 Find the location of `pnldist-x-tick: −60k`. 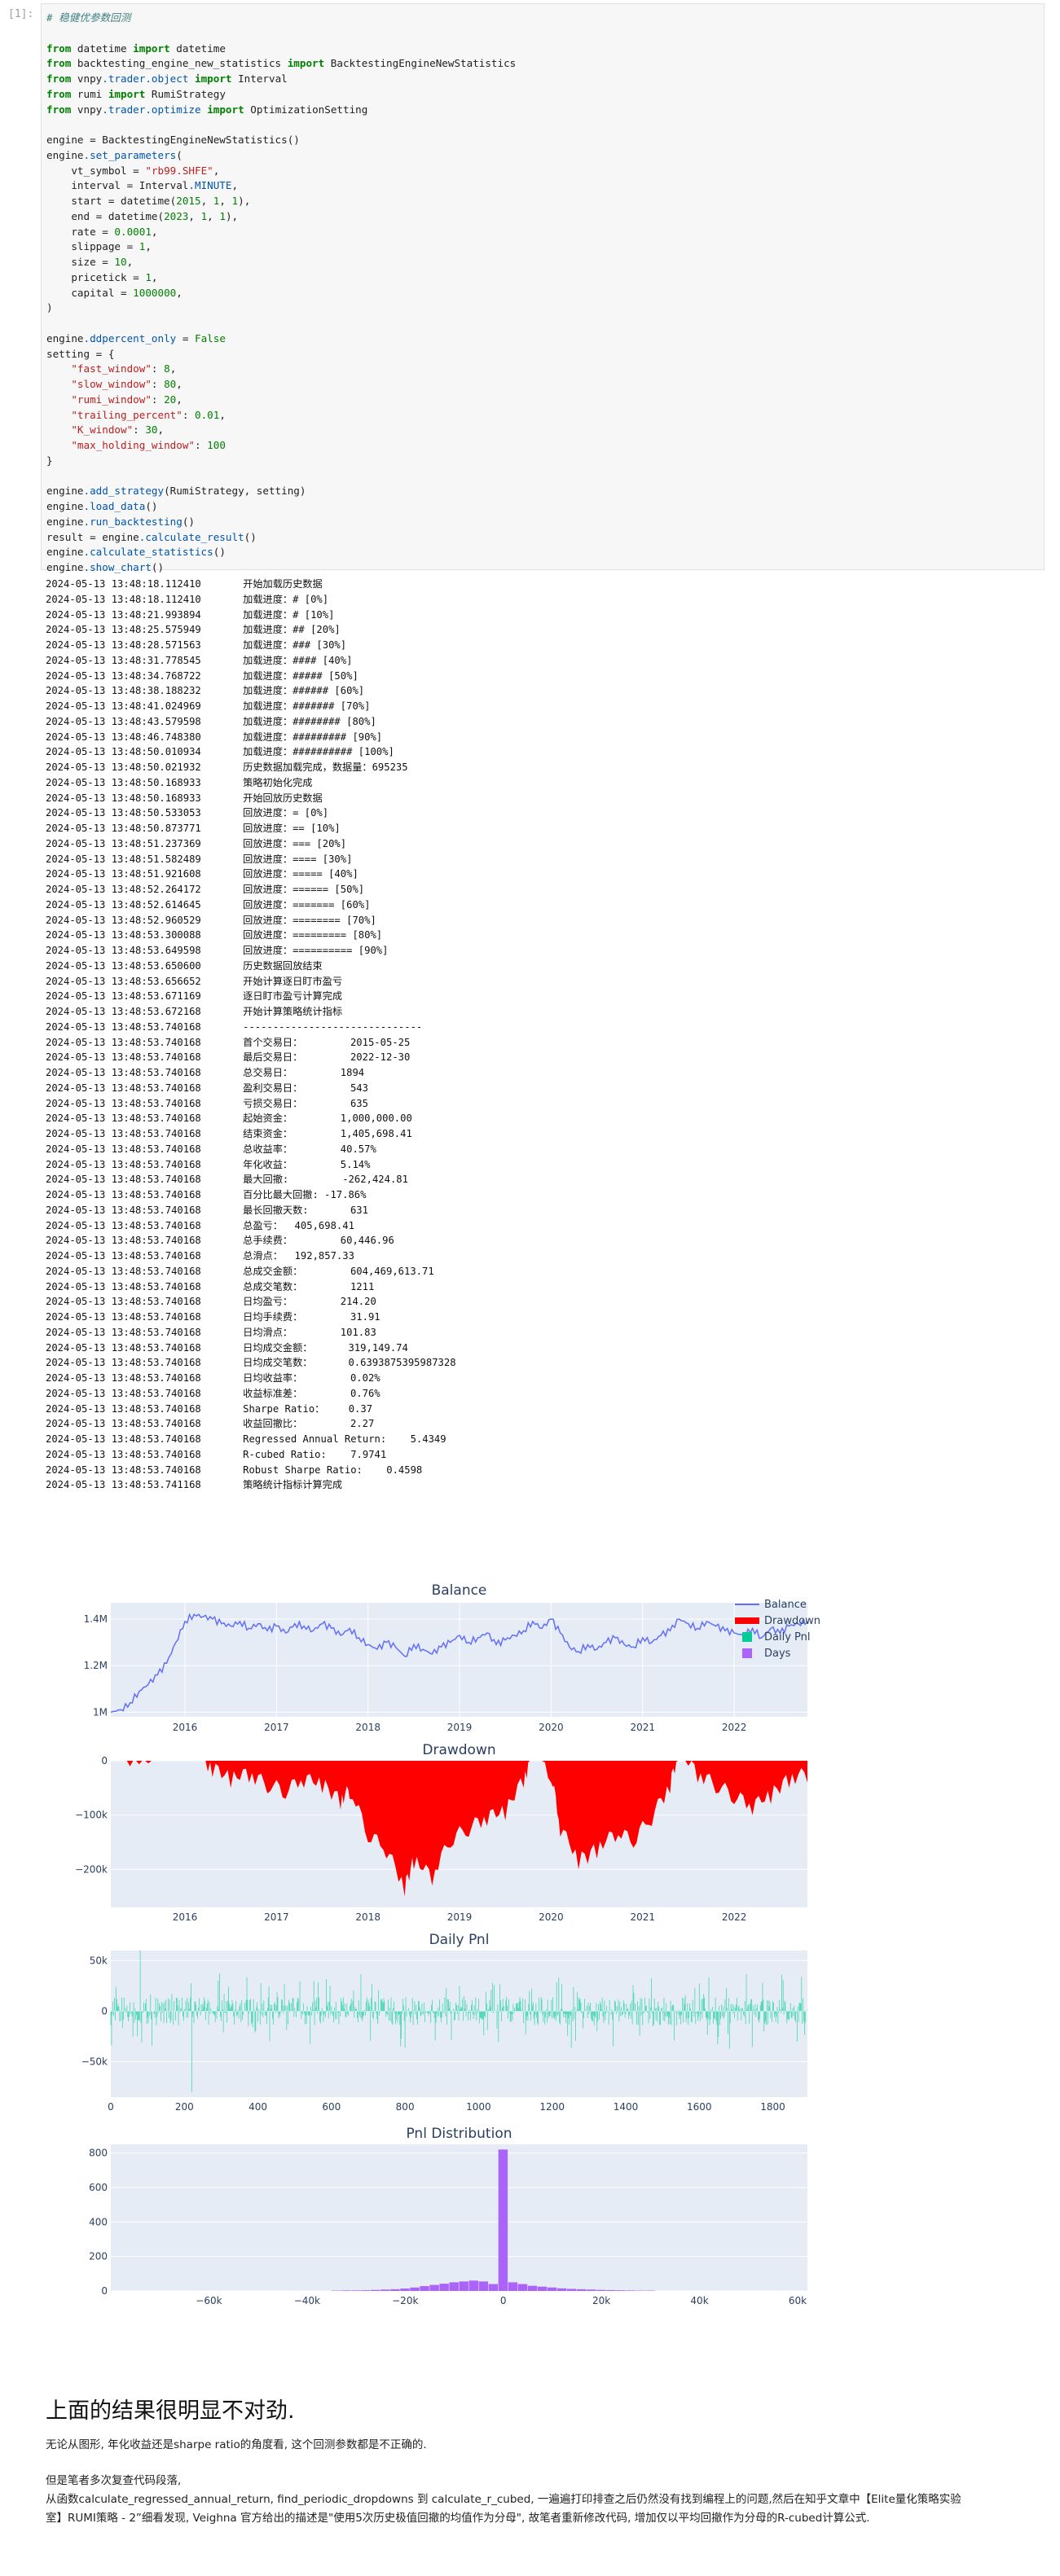

pnldist-x-tick: −60k is located at coordinates (209, 2300).